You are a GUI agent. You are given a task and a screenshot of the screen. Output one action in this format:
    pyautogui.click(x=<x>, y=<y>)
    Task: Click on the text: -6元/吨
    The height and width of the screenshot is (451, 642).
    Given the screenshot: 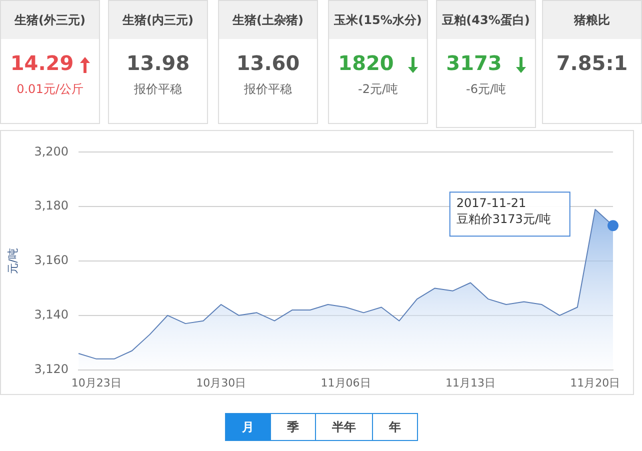 What is the action you would take?
    pyautogui.click(x=485, y=89)
    